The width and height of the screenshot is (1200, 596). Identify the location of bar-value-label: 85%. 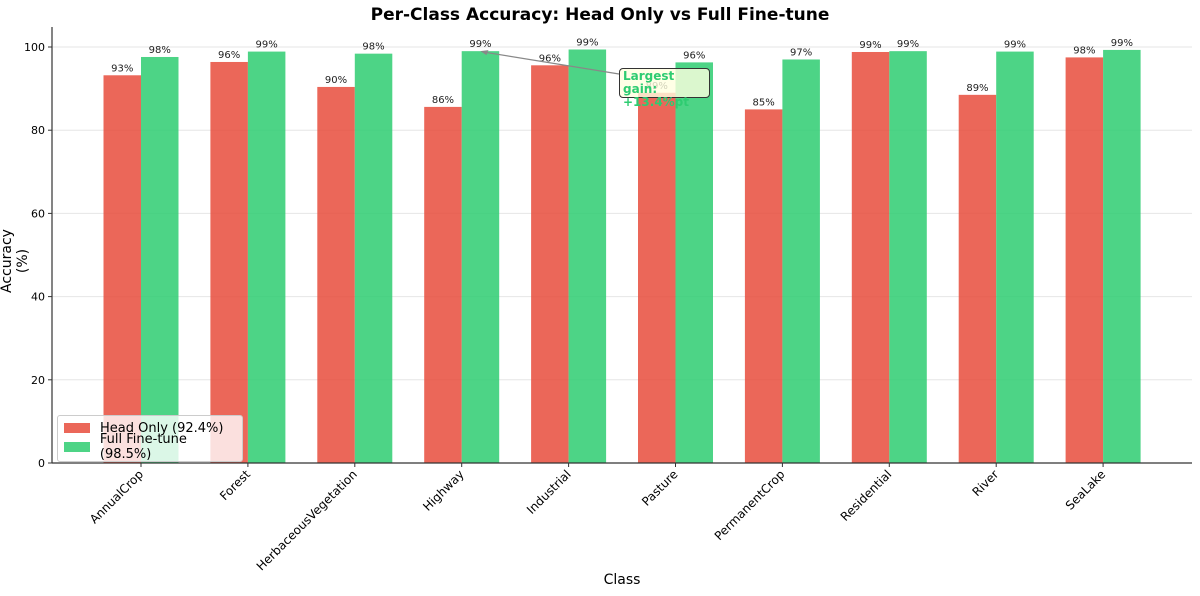
(764, 102).